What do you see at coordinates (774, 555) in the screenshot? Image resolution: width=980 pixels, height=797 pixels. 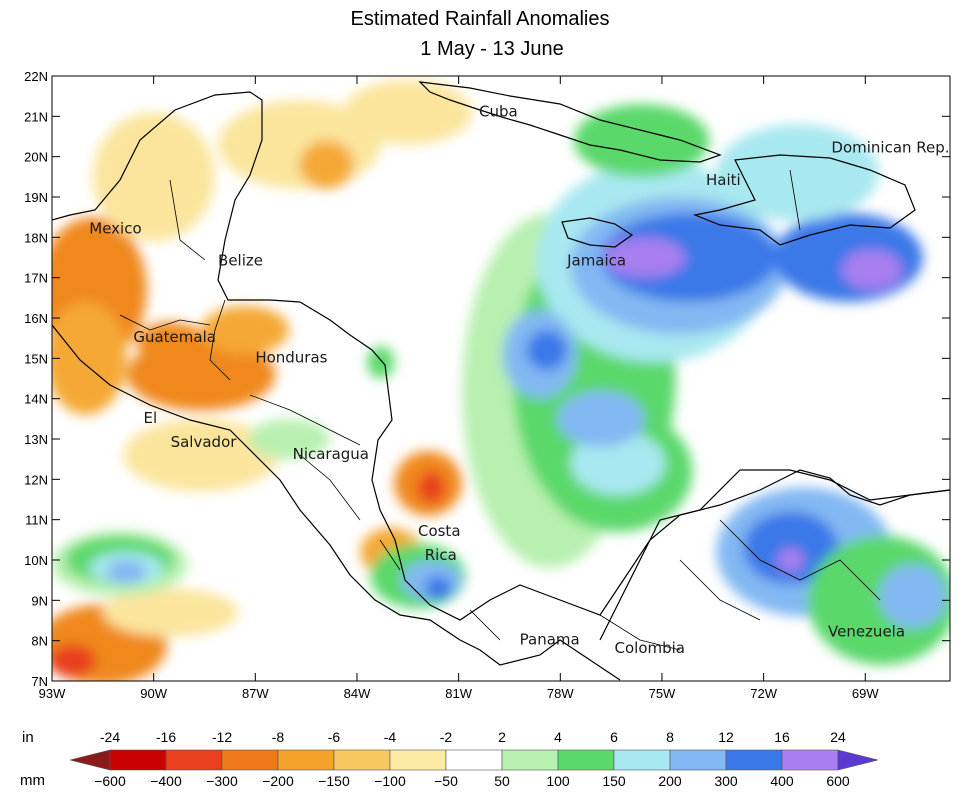 I see `south-america-coastline` at bounding box center [774, 555].